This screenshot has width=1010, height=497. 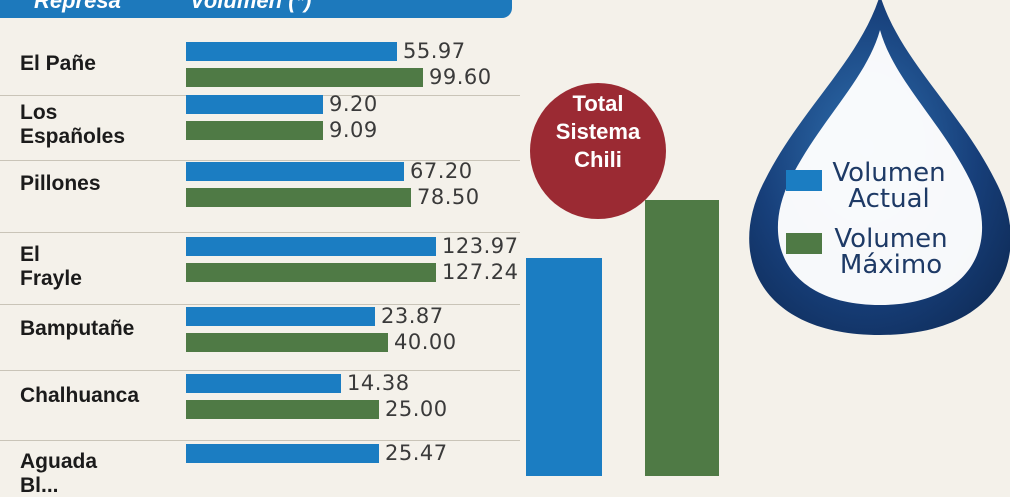 I want to click on value-maximo: 78.50, so click(x=448, y=197).